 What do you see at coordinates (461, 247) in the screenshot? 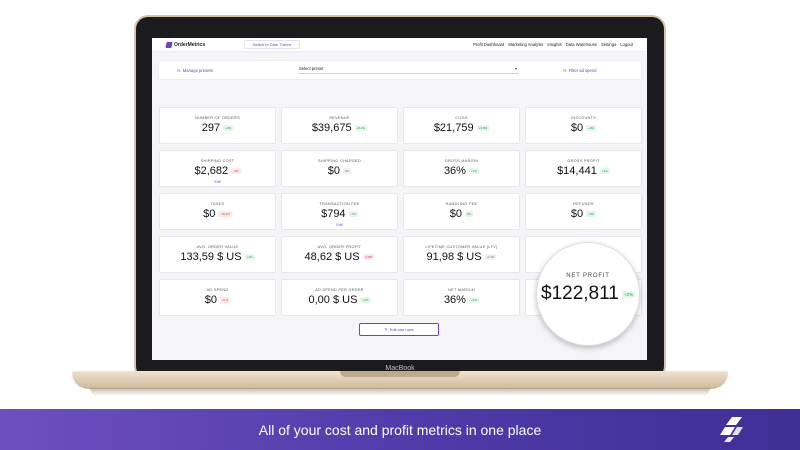
I see `metric-label: LIFETIME CUSTOMER VALUE (LTV)` at bounding box center [461, 247].